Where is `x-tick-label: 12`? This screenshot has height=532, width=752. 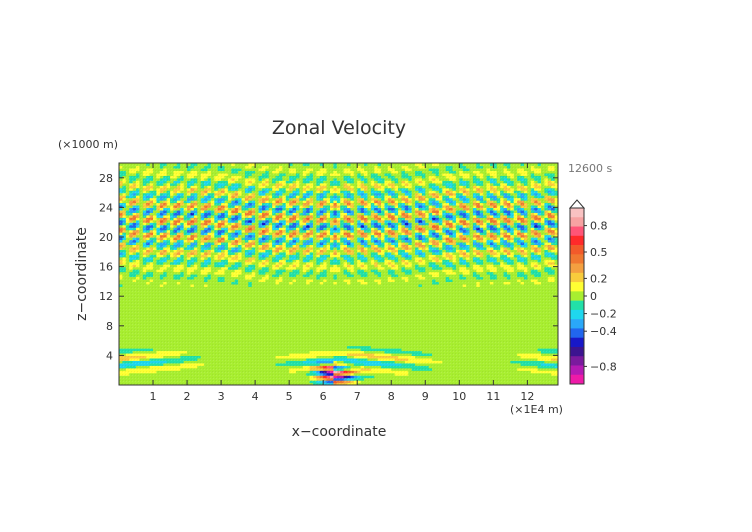
x-tick-label: 12 is located at coordinates (527, 396).